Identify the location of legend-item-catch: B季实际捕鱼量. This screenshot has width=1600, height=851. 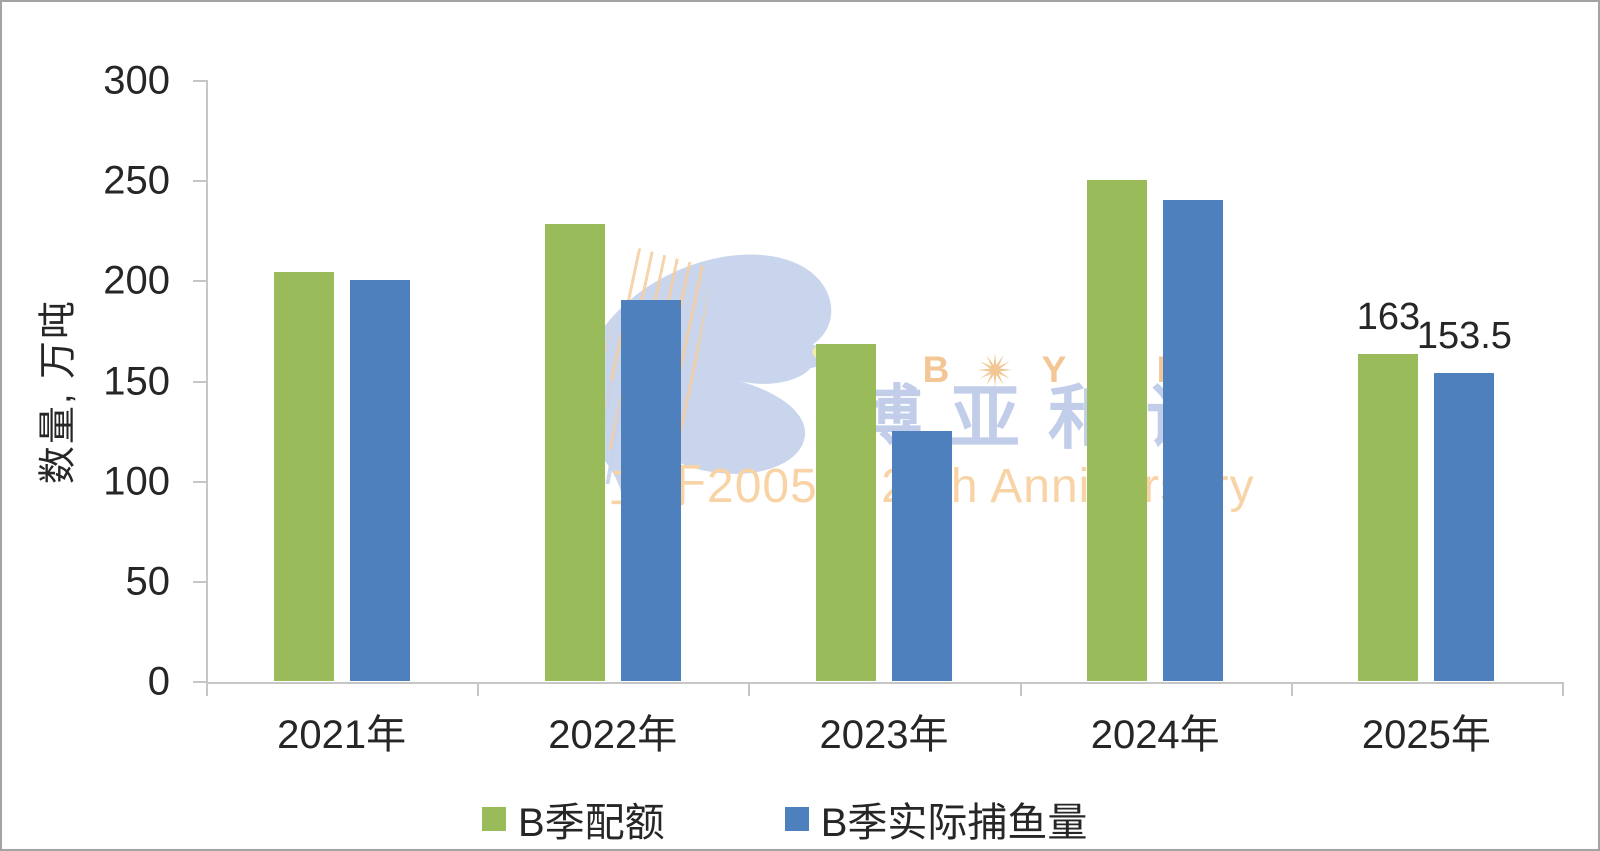
(936, 819).